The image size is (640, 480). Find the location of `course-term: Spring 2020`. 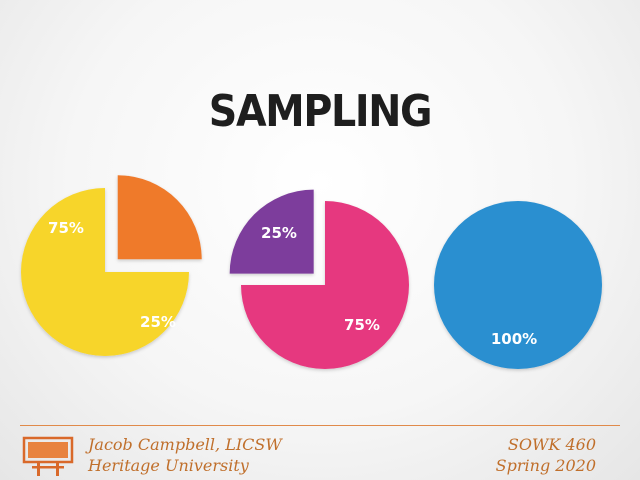

course-term: Spring 2020 is located at coordinates (545, 465).